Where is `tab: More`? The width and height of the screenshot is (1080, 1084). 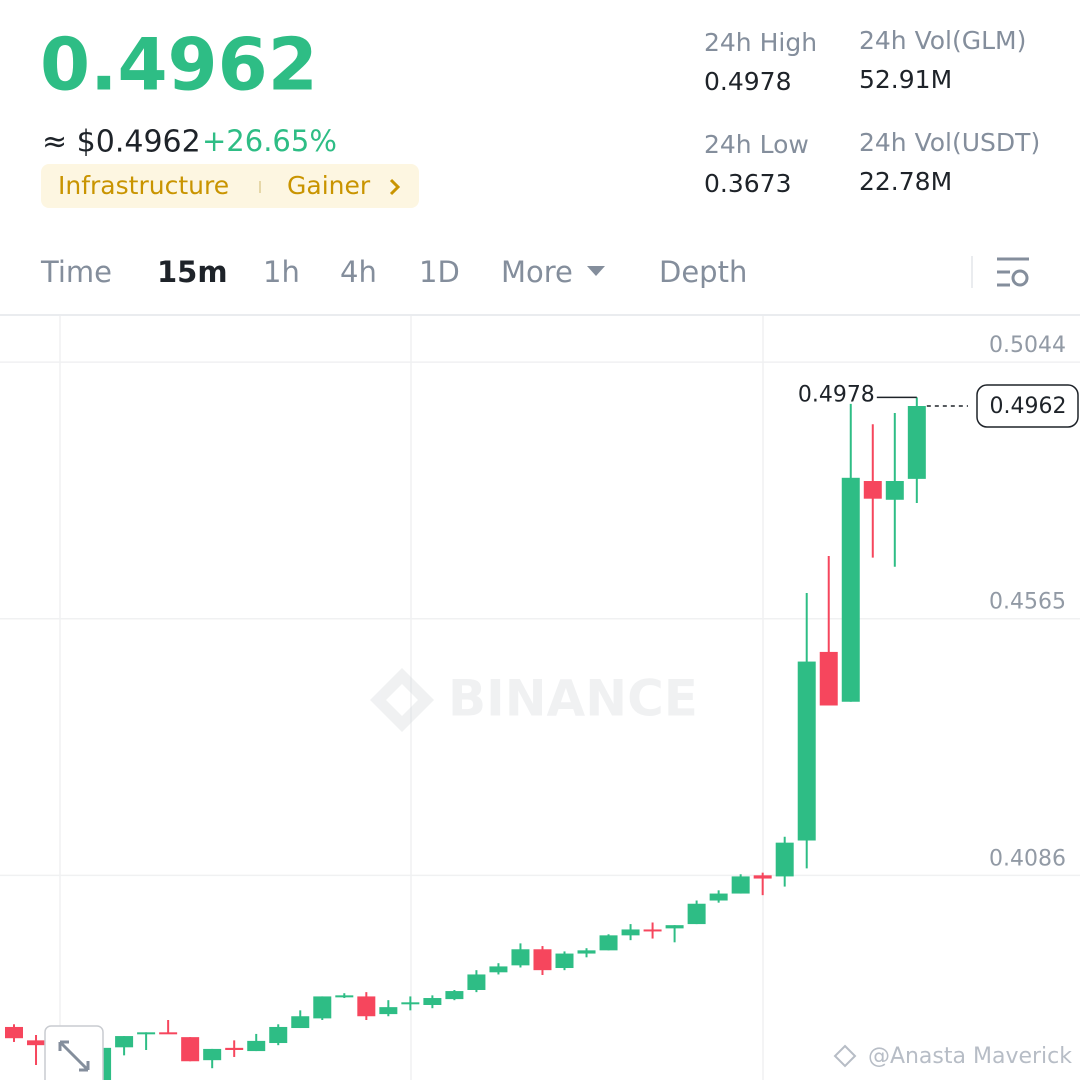
tab: More is located at coordinates (537, 272).